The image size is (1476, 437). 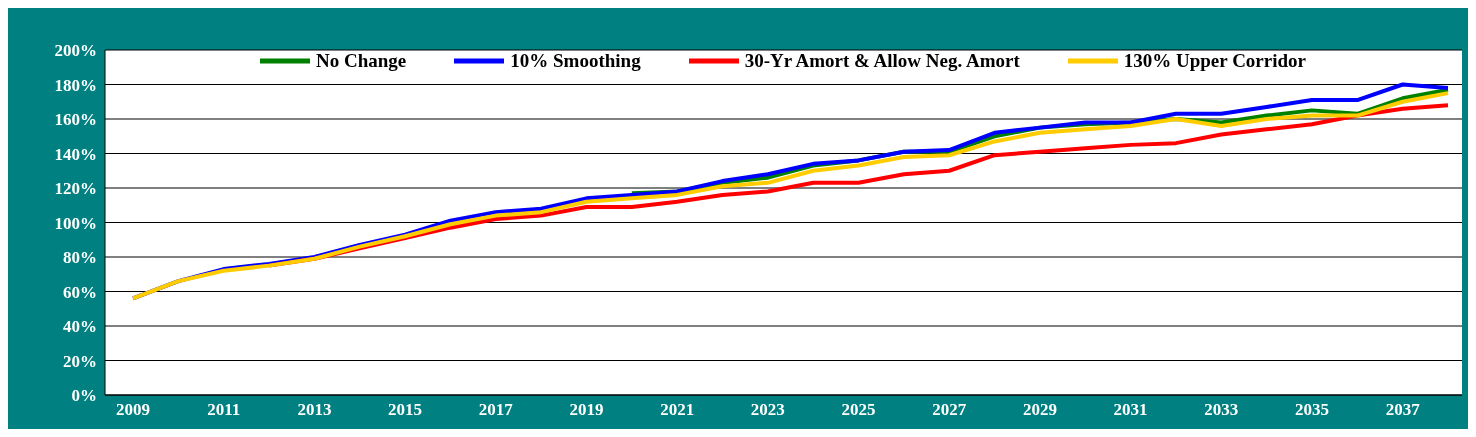 I want to click on x-tick-label: 2009, so click(x=133, y=410).